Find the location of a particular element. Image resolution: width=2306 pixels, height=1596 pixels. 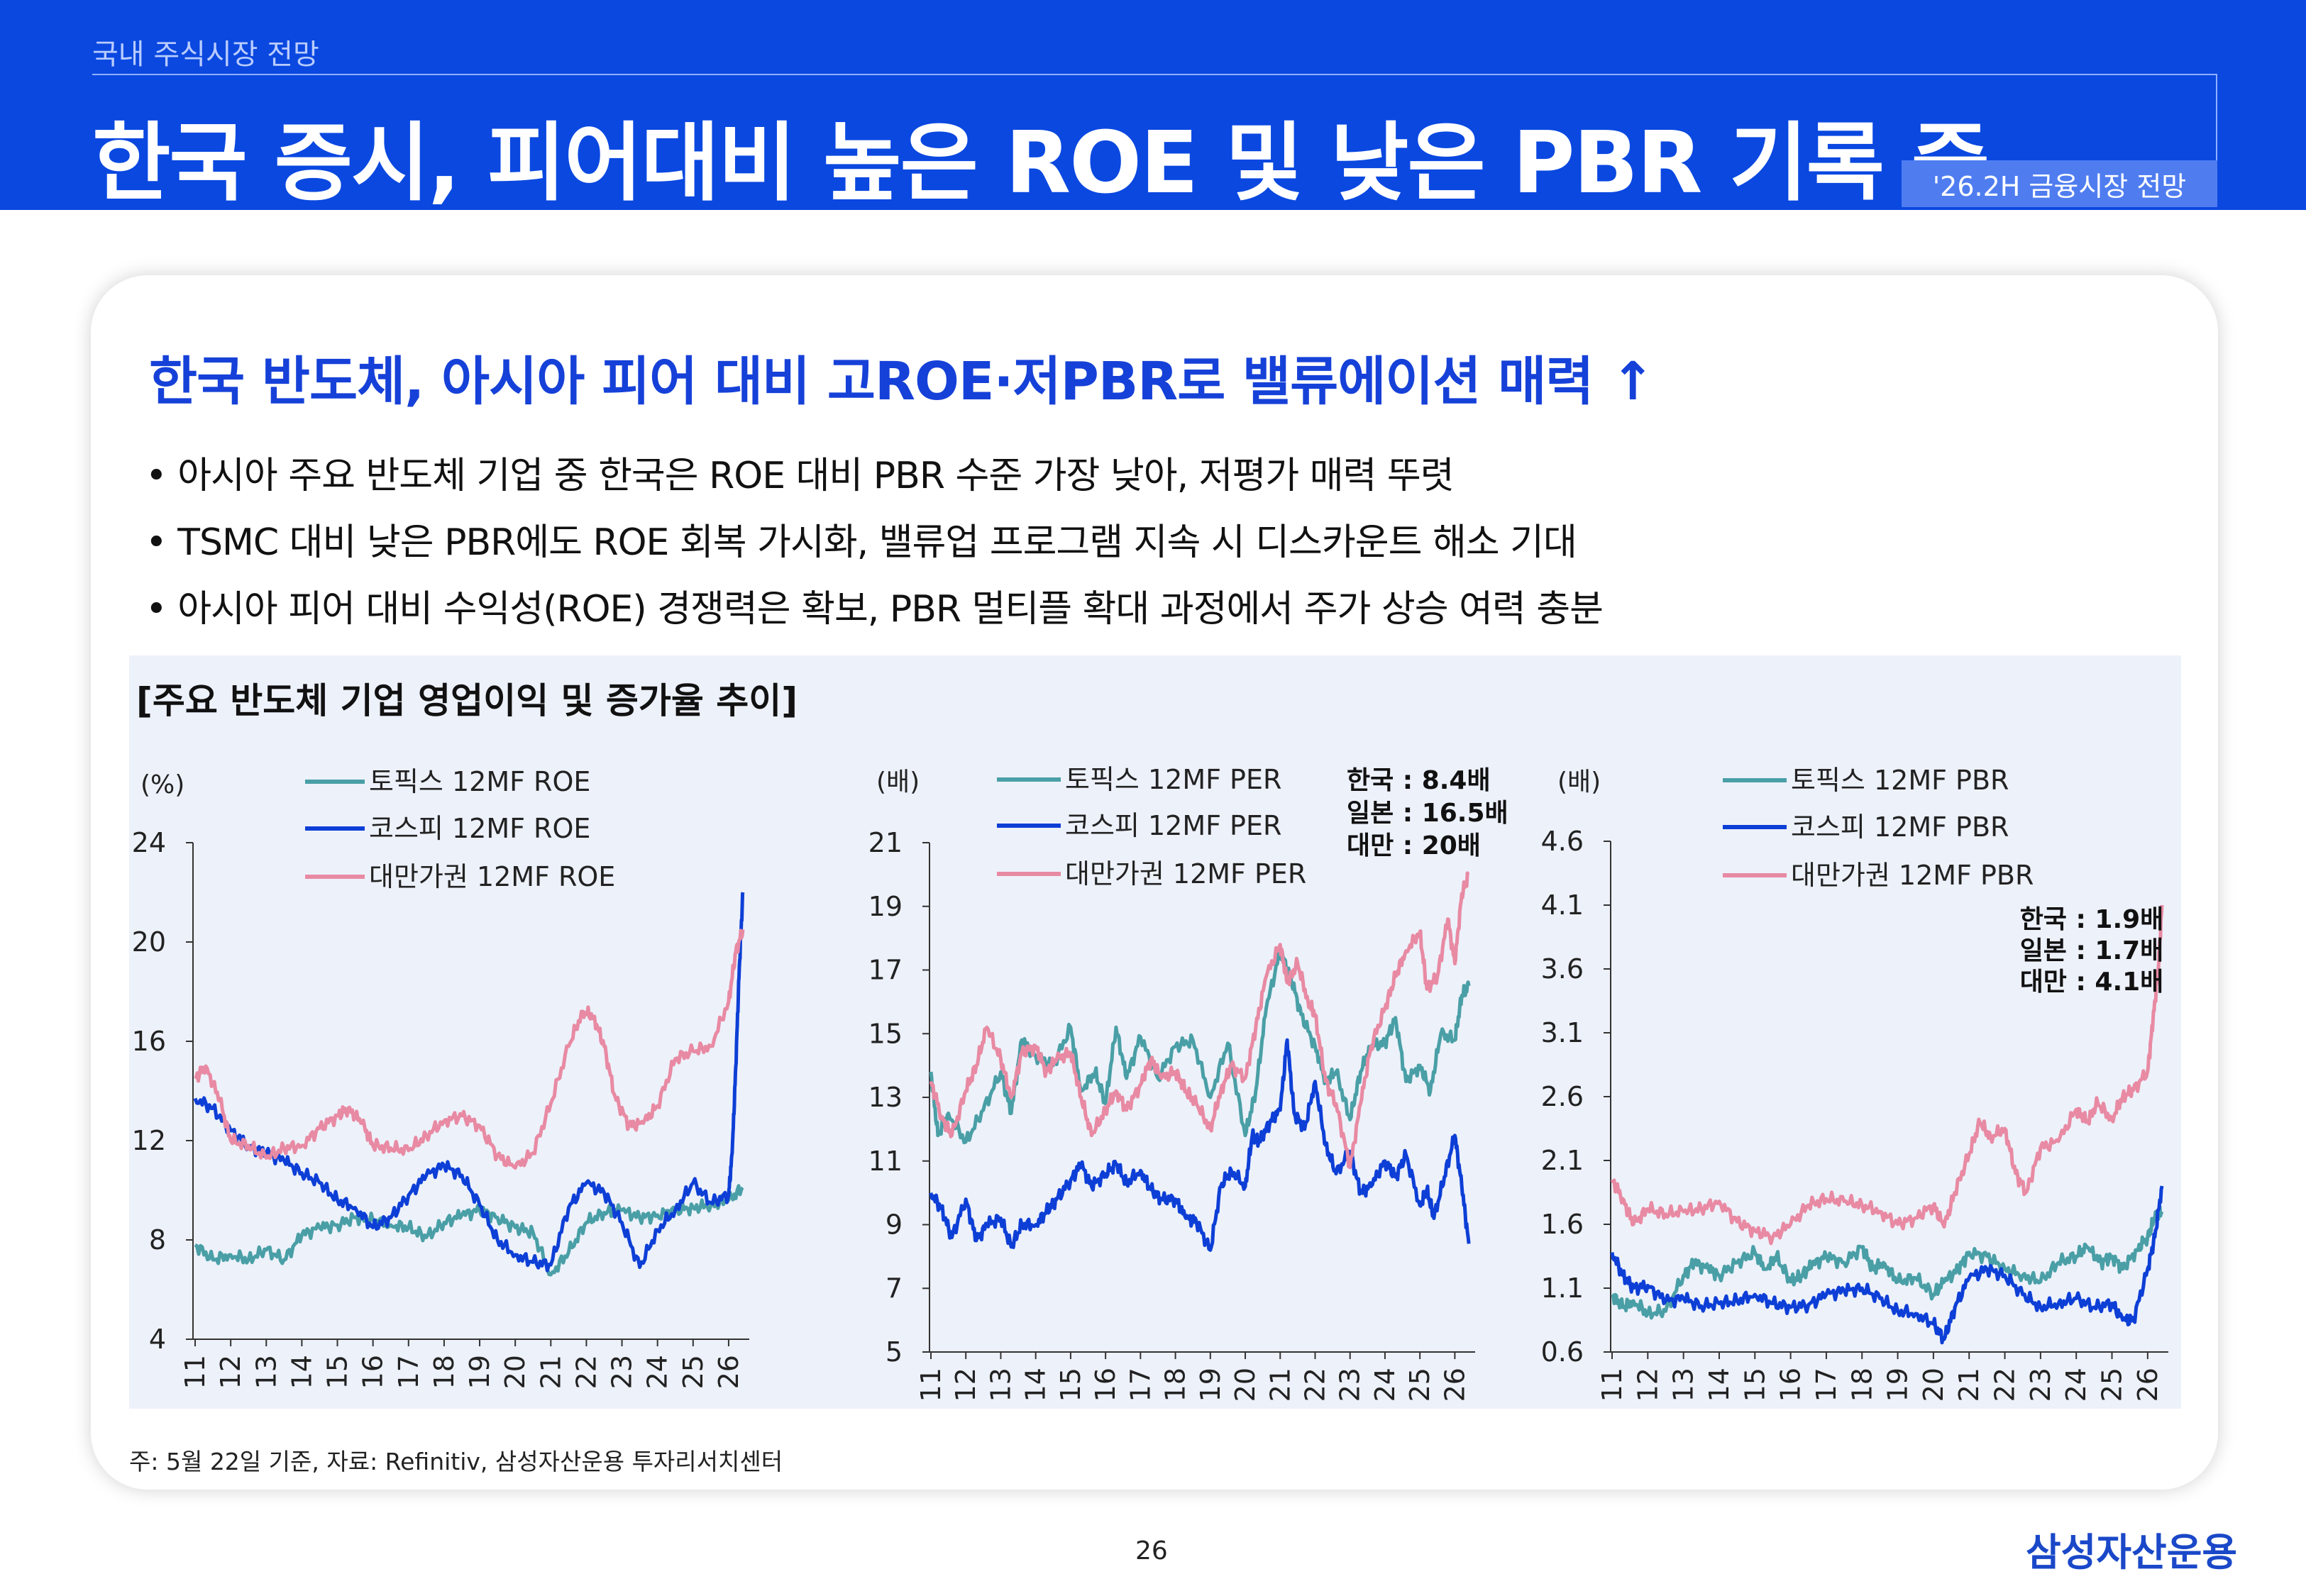

legend-label: 코스피 12MF ROE is located at coordinates (479, 829).